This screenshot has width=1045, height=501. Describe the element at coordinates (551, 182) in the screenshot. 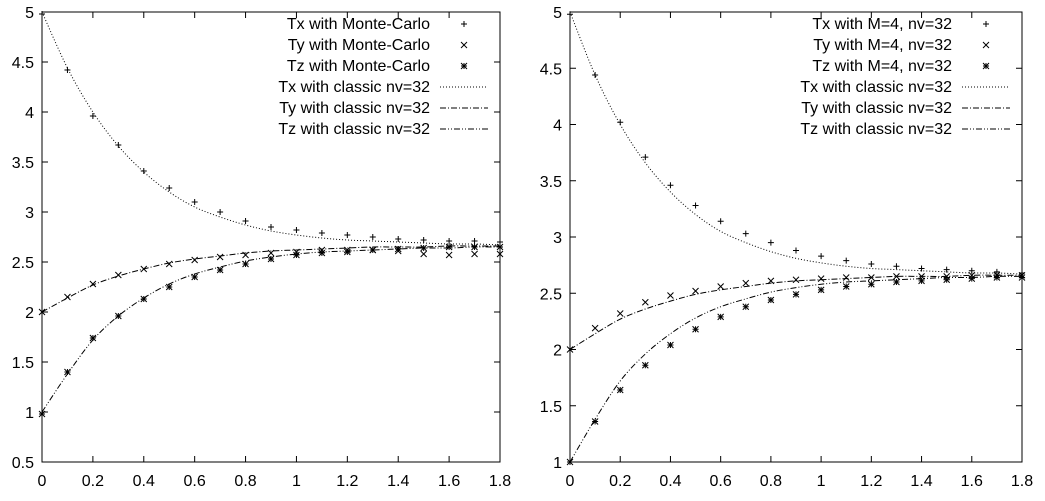

I see `y-tick-label: 3.5` at that location.